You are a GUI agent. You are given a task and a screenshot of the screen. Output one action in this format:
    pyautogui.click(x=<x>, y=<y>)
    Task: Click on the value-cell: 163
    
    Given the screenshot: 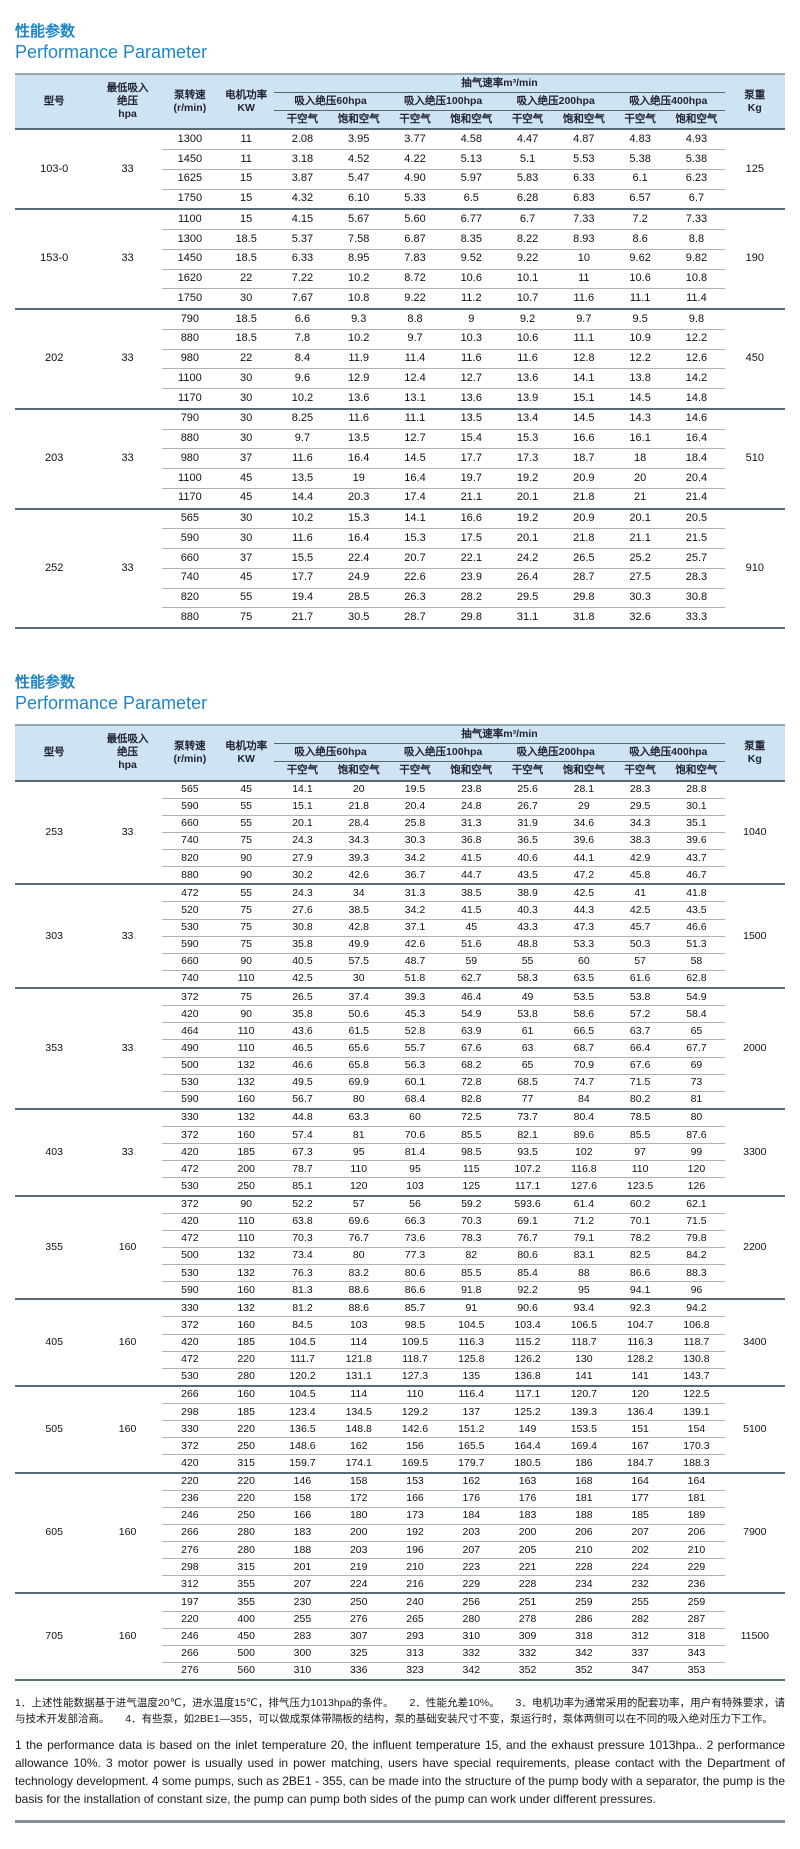 What is the action you would take?
    pyautogui.click(x=527, y=1481)
    